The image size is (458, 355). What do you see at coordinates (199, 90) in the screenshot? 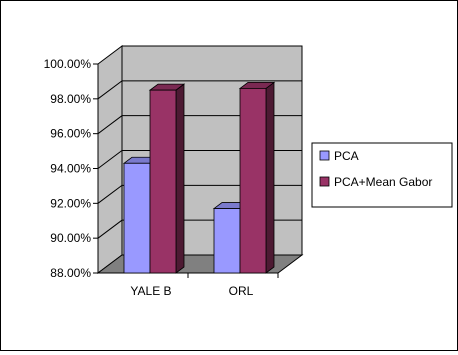
I see `y-gridline` at bounding box center [199, 90].